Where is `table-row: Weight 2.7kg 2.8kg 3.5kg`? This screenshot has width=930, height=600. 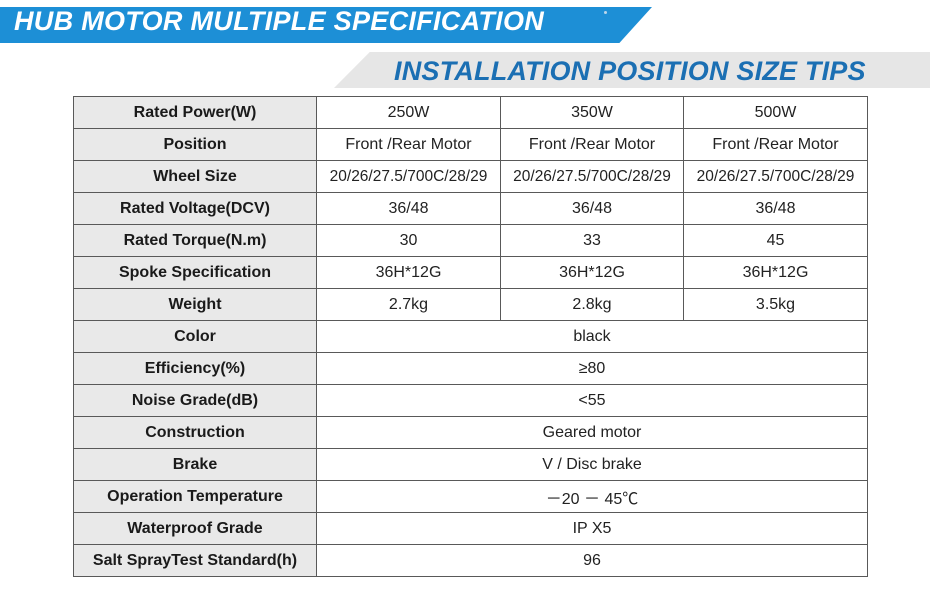
table-row: Weight 2.7kg 2.8kg 3.5kg is located at coordinates (470, 304).